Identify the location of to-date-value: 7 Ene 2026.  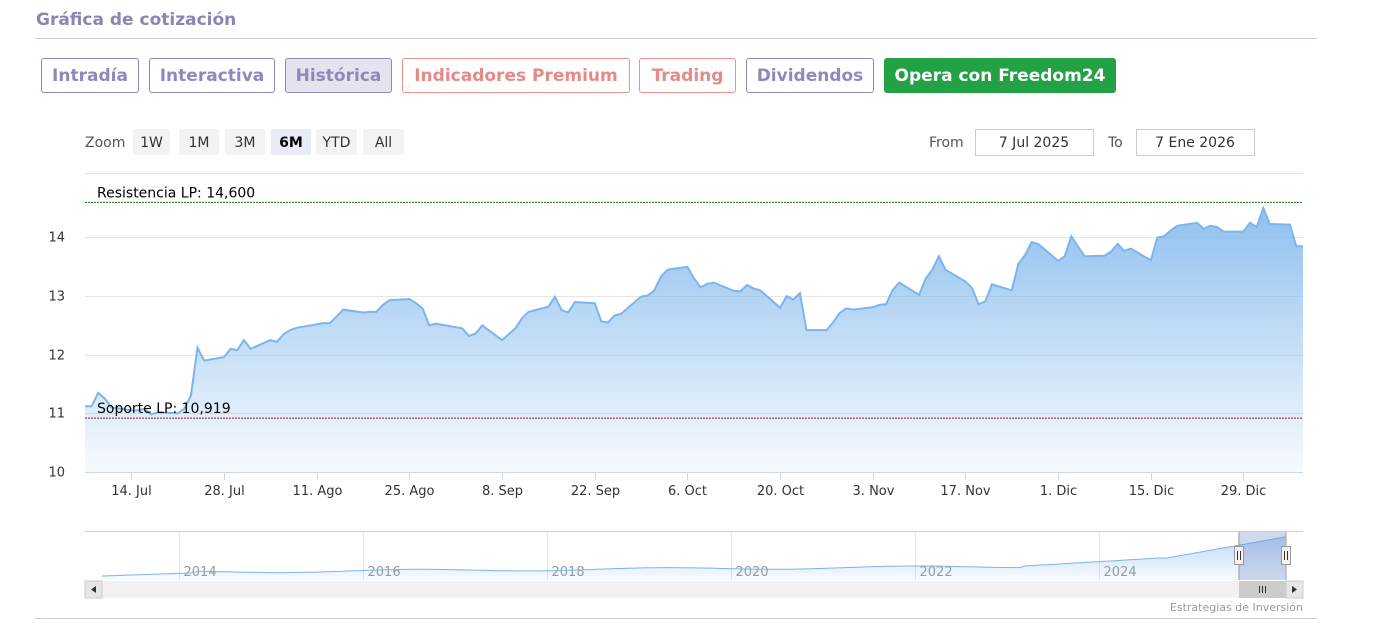
(1195, 143).